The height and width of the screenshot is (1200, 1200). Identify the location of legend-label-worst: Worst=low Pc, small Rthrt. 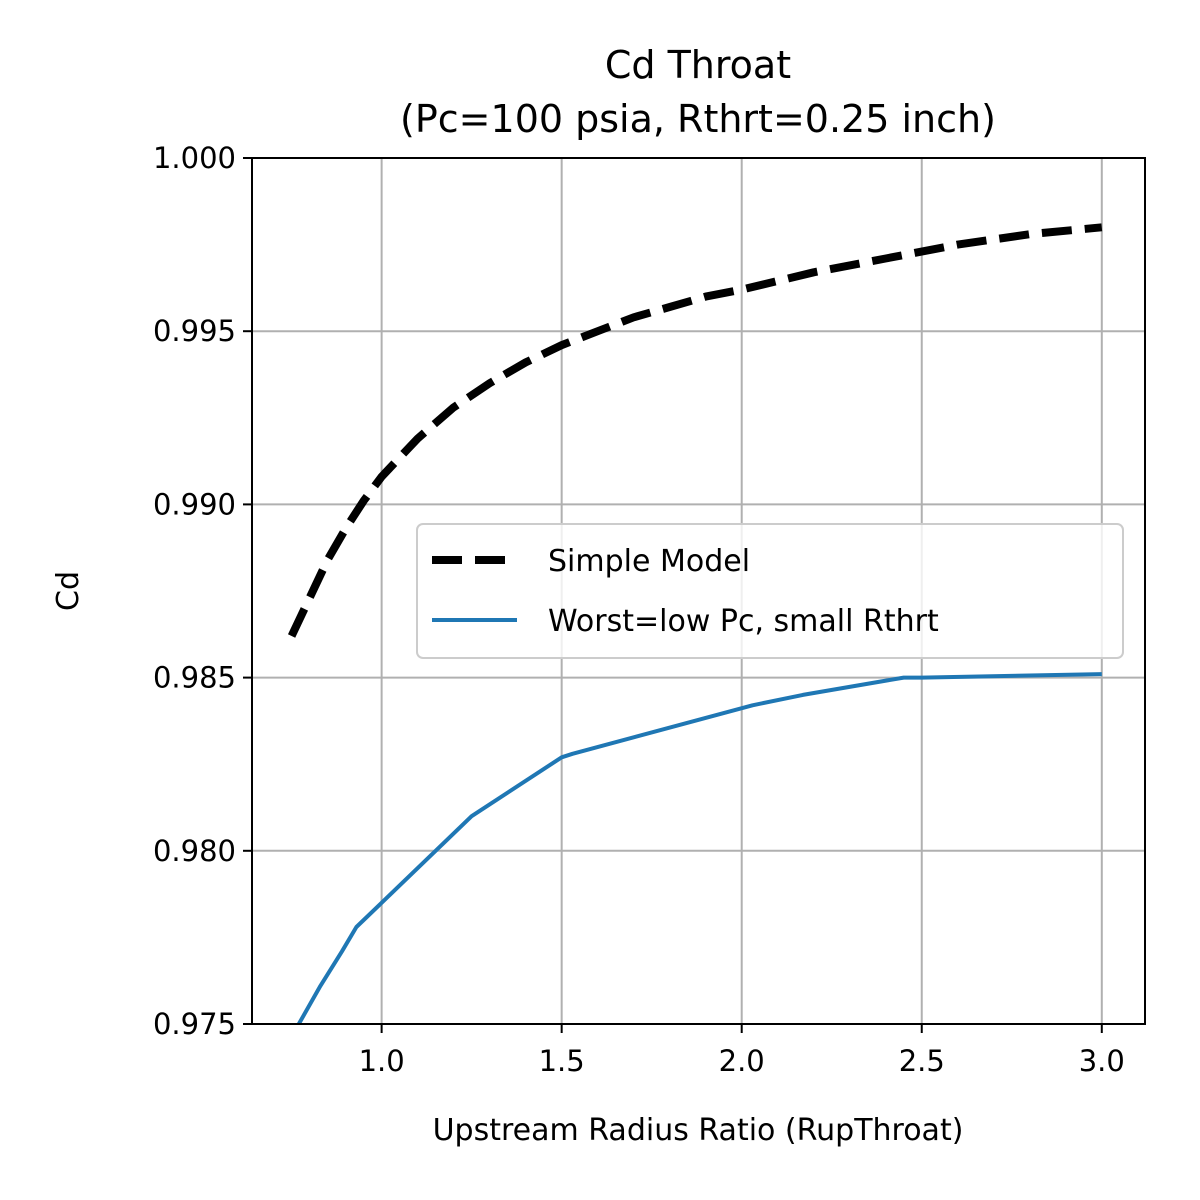
(743, 621).